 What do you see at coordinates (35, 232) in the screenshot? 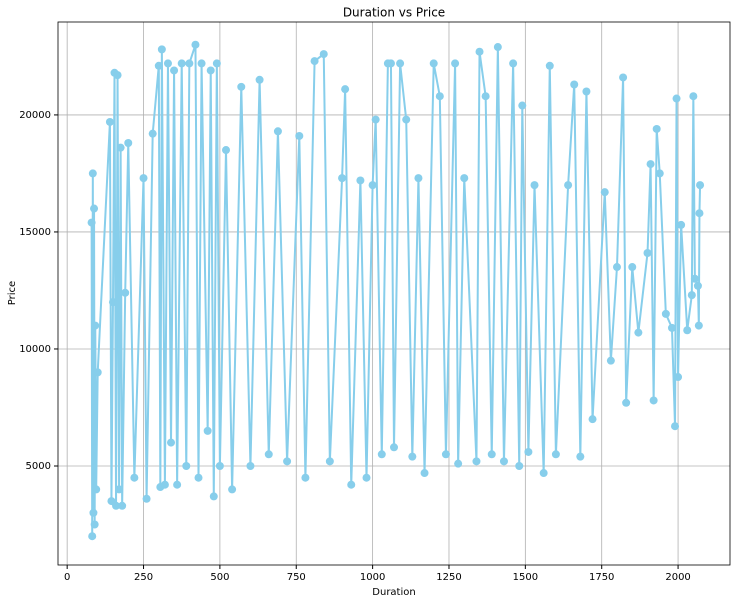
I see `y-tick-label: 15000` at bounding box center [35, 232].